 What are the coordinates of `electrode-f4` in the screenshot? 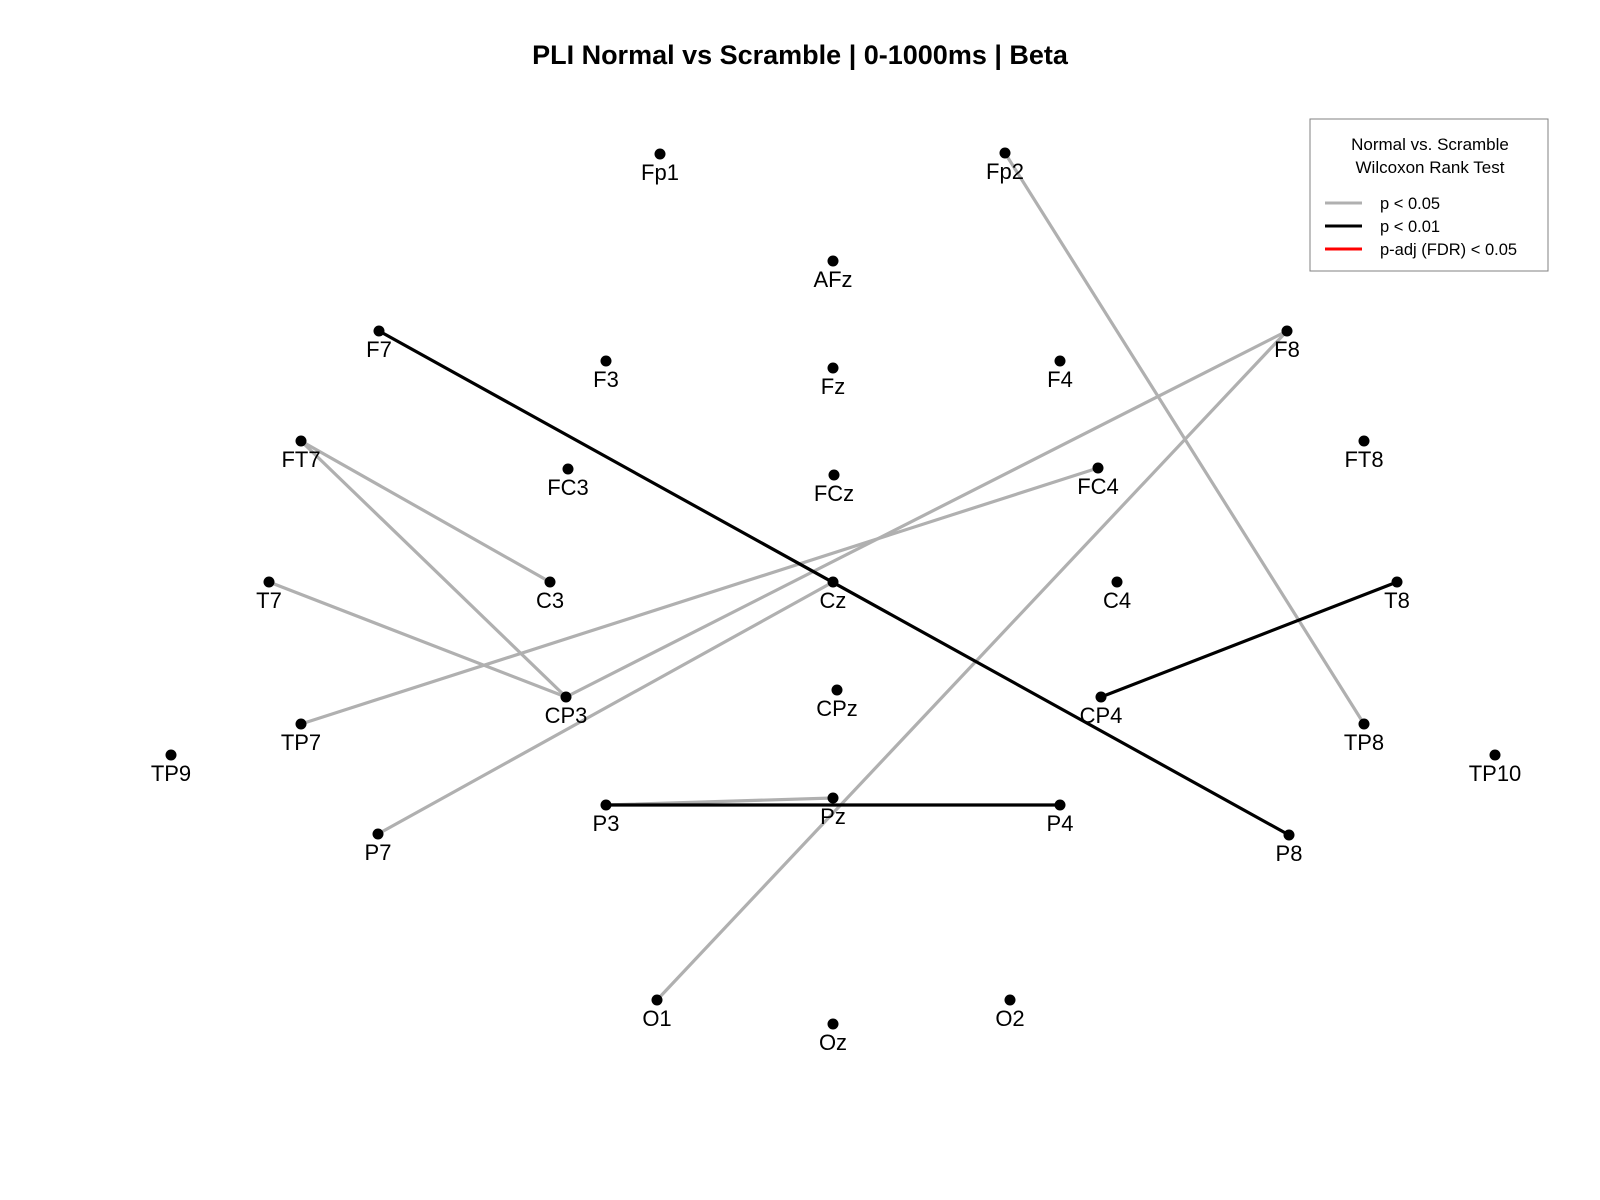 It's located at (1060, 361).